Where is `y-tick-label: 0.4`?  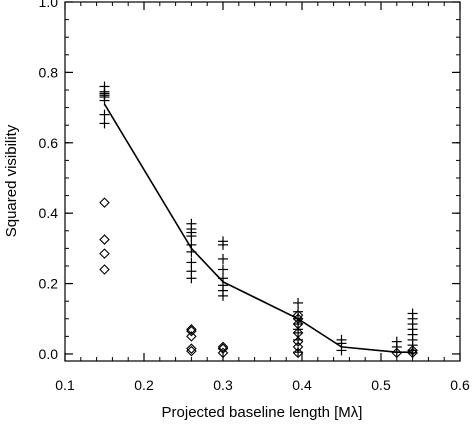
y-tick-label: 0.4 is located at coordinates (49, 213).